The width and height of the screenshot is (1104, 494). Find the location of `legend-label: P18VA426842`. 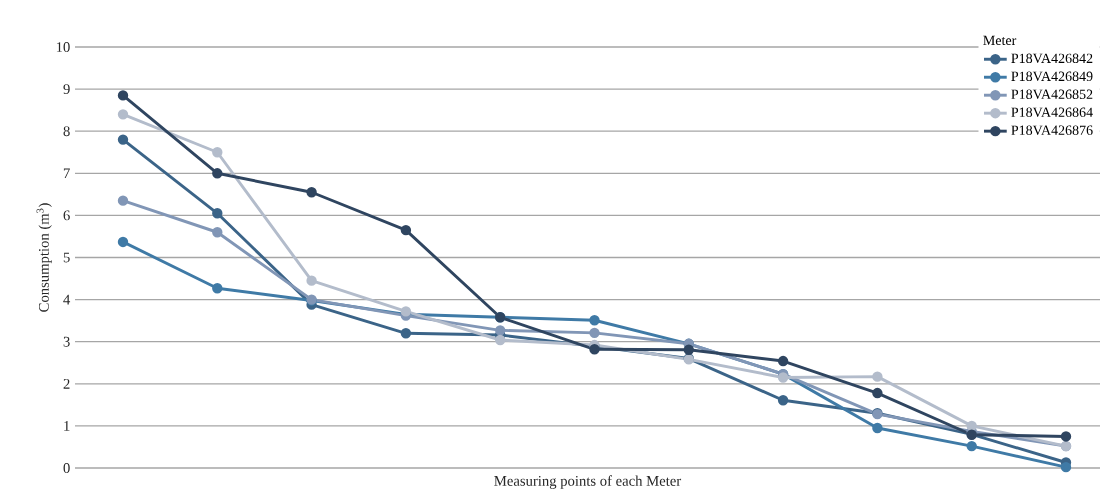

legend-label: P18VA426842 is located at coordinates (1052, 58).